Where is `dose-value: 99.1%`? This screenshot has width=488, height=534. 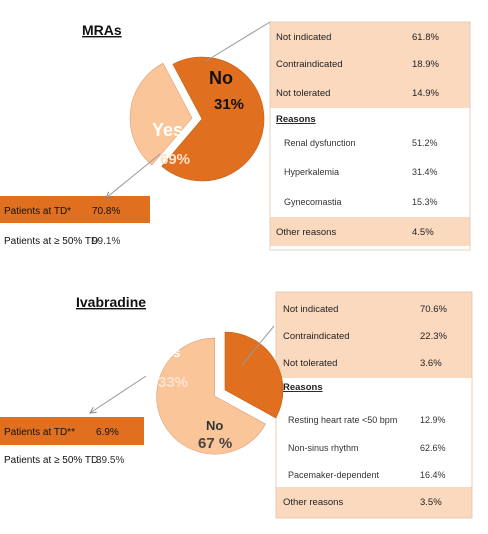 dose-value: 99.1% is located at coordinates (106, 241).